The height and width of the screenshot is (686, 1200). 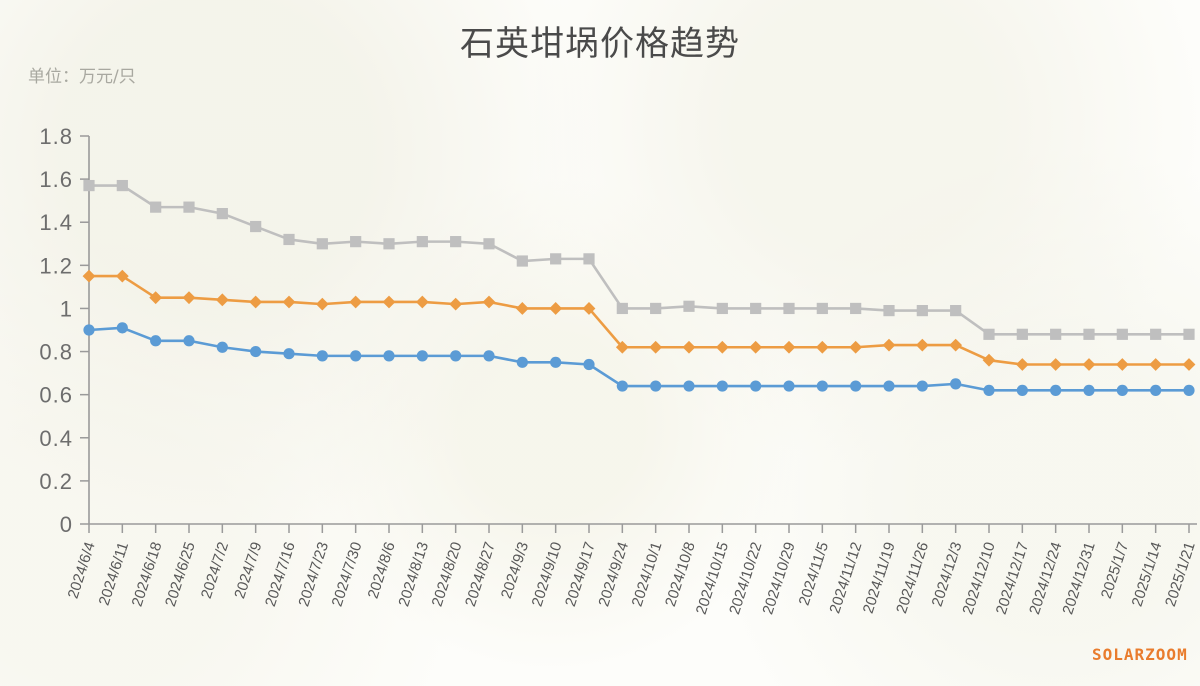 What do you see at coordinates (947, 574) in the screenshot?
I see `x-axis-tick-label: 2024/12/3` at bounding box center [947, 574].